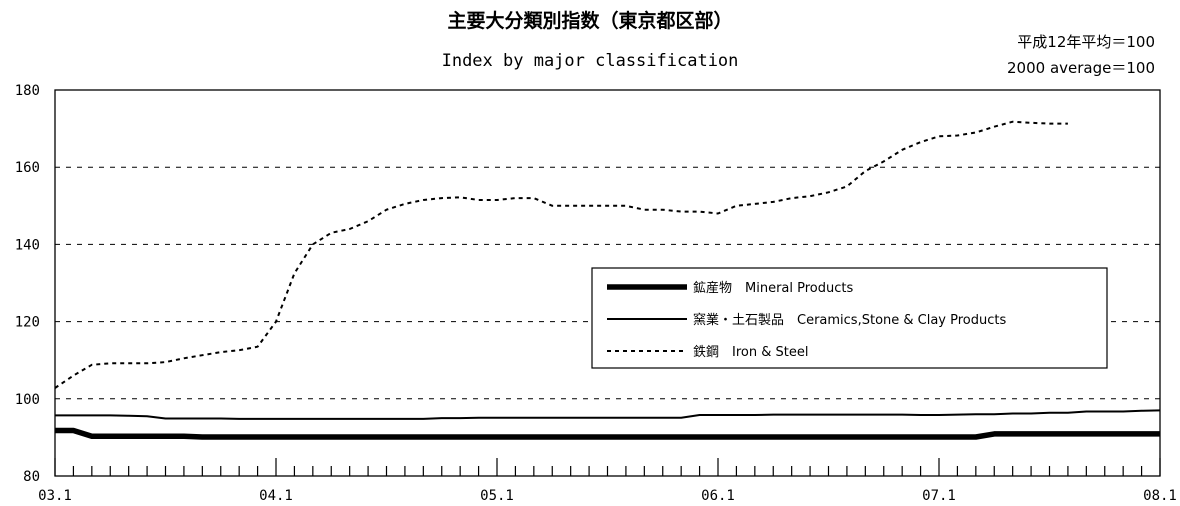 This screenshot has height=506, width=1180. What do you see at coordinates (773, 288) in the screenshot?
I see `legend-label-mineral: 鉱産物 Mineral Products` at bounding box center [773, 288].